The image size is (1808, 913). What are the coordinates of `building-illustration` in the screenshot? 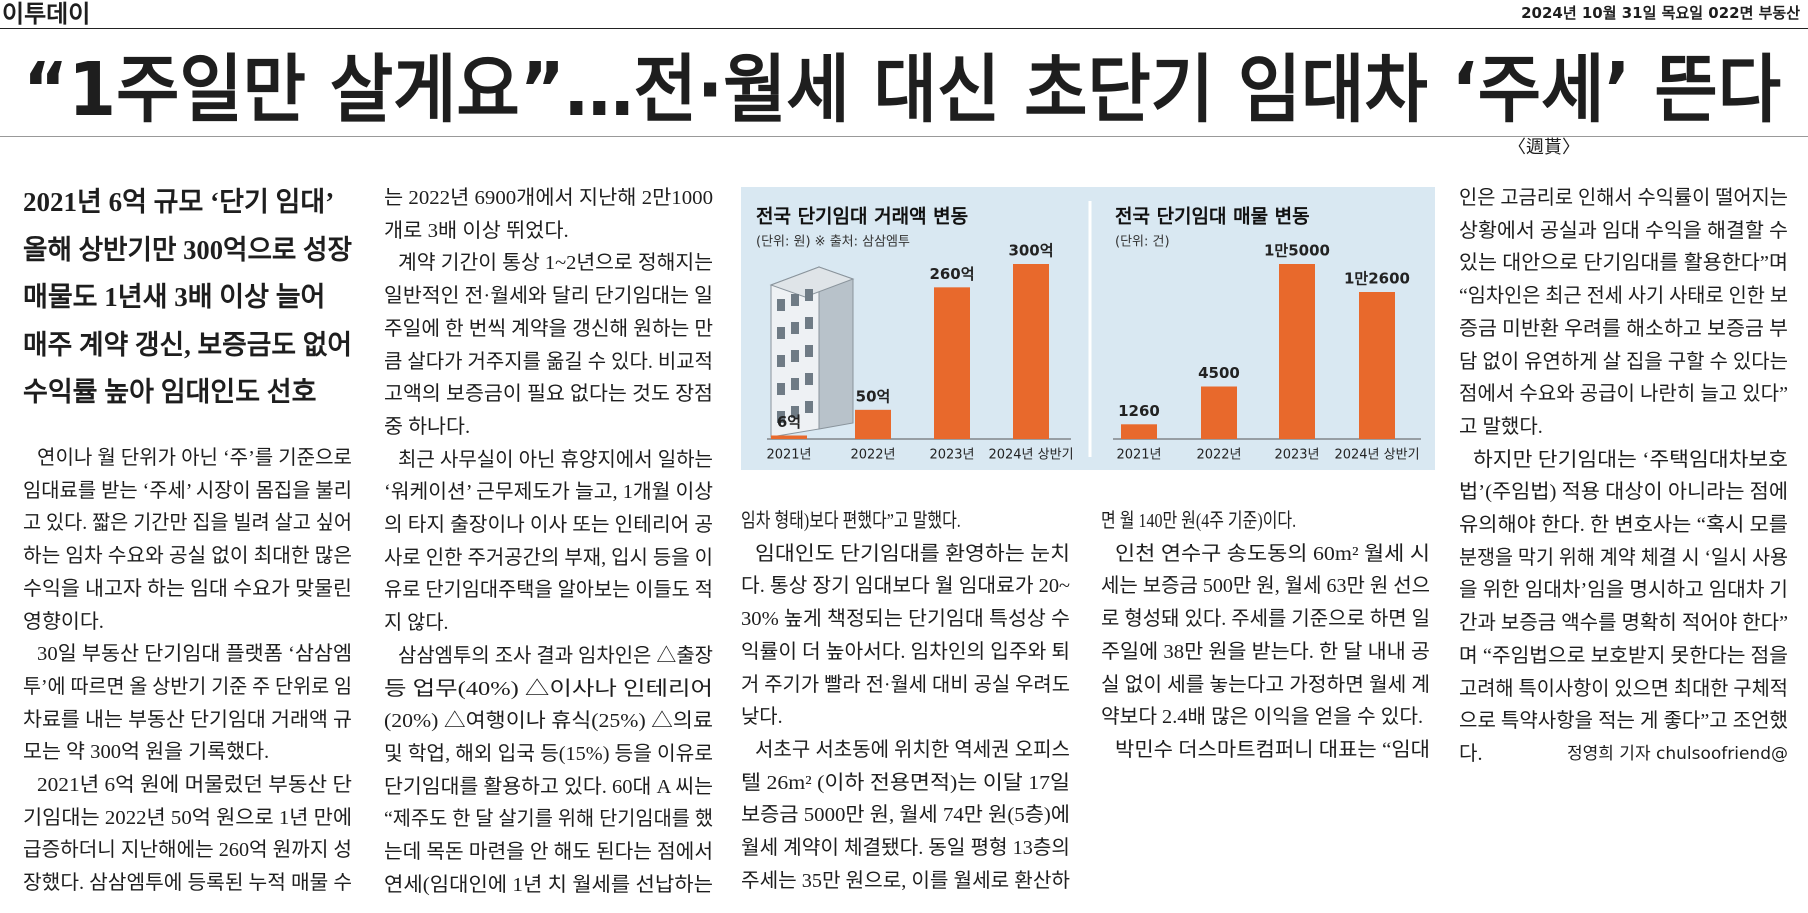 It's located at (812, 352).